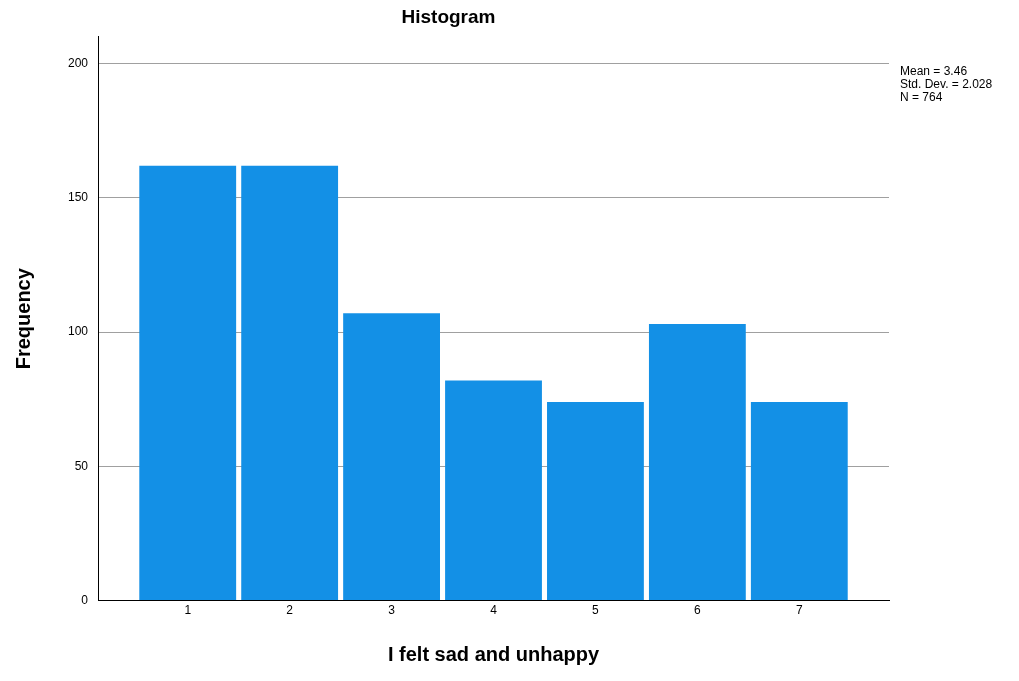  Describe the element at coordinates (85, 599) in the screenshot. I see `y-tick-label: 0` at that location.